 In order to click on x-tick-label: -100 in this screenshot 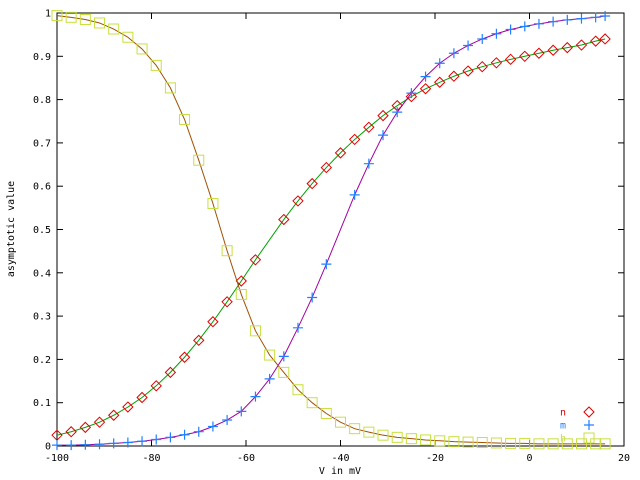, I will do `click(57, 458)`.